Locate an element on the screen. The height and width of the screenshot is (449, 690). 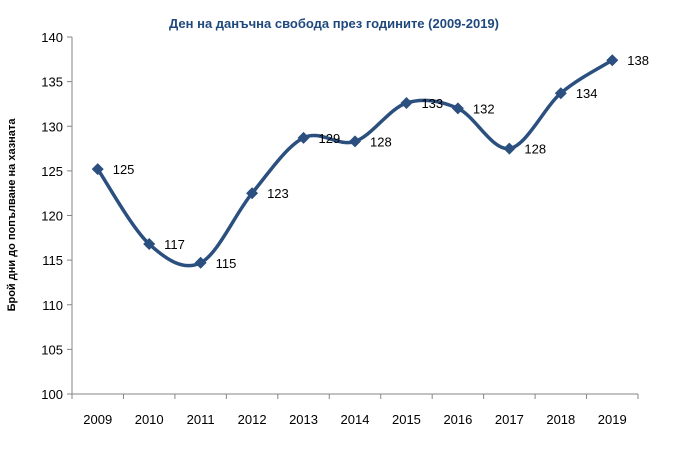
x-tick-label: 2017 is located at coordinates (509, 419).